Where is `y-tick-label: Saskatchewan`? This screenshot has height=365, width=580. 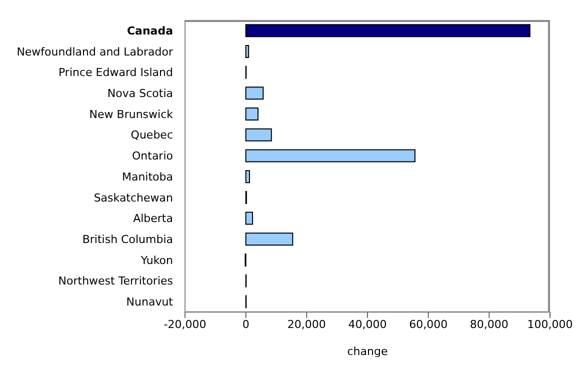 y-tick-label: Saskatchewan is located at coordinates (134, 197).